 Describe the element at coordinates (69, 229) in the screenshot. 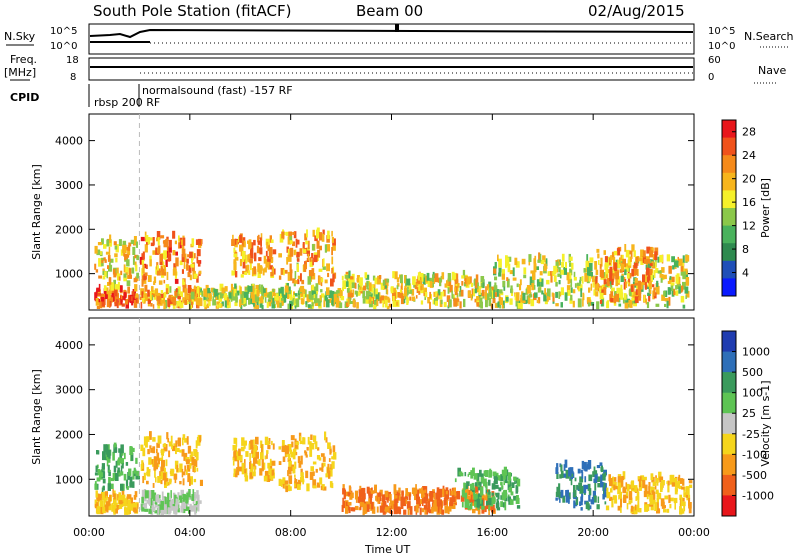

I see `ytick-label: 2000` at that location.